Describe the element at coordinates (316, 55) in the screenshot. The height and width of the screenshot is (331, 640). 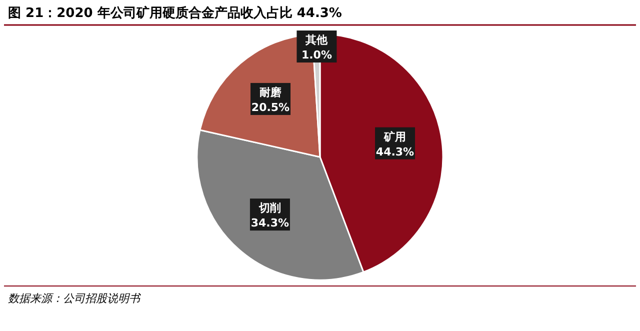
I see `data-label: 1.0%` at that location.